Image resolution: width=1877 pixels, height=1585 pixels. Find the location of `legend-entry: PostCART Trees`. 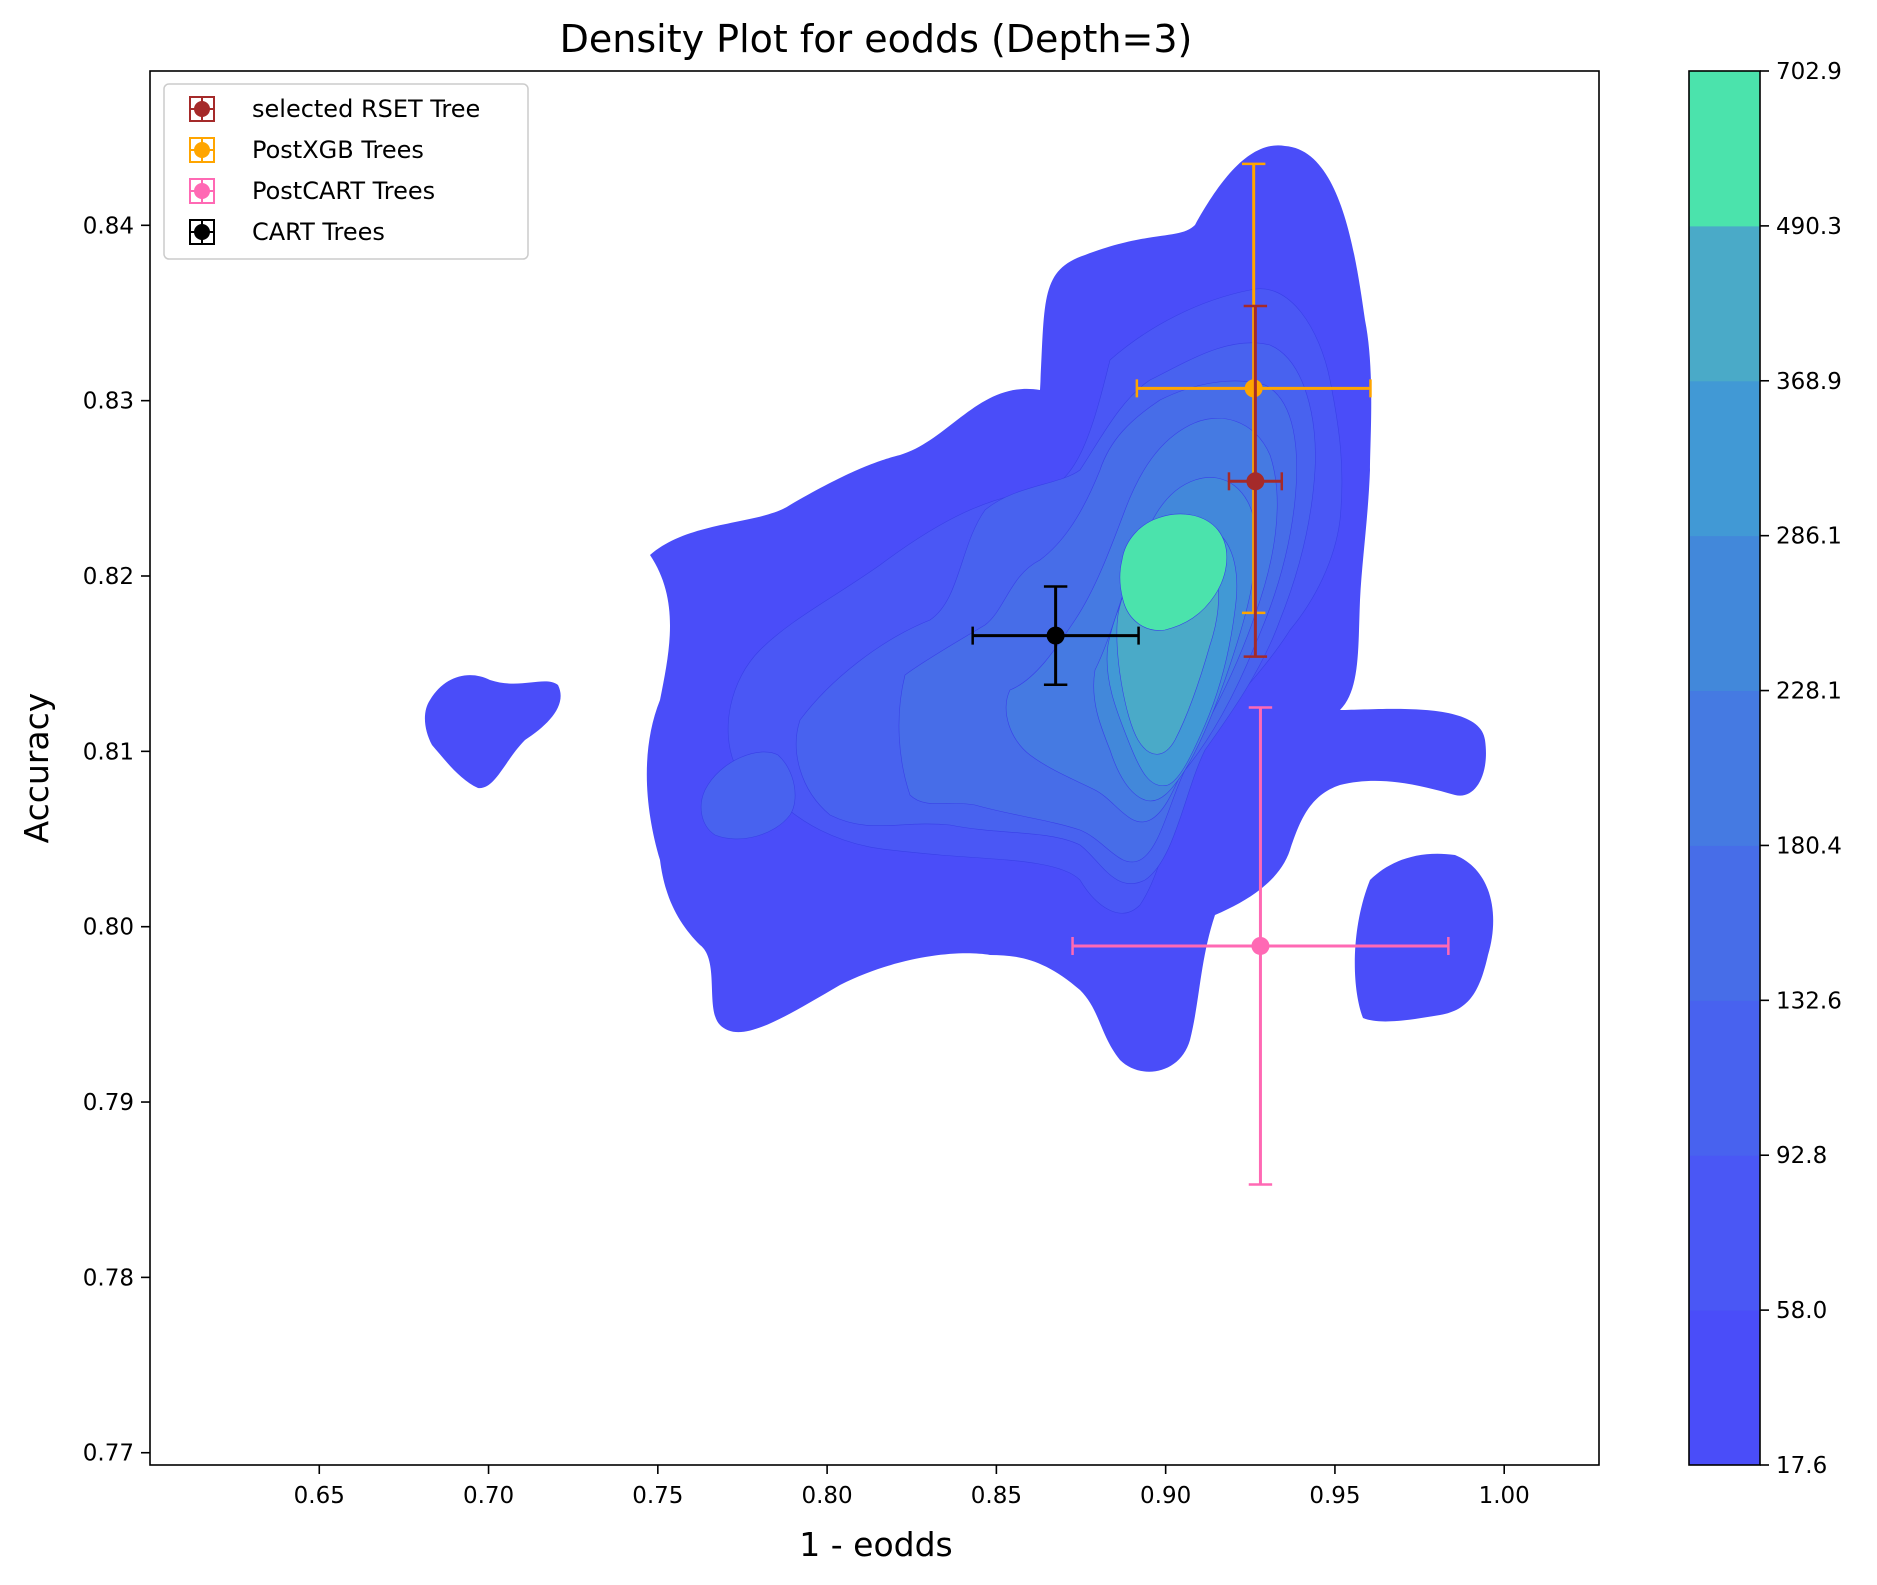

legend-entry: PostCART Trees is located at coordinates (312, 191).